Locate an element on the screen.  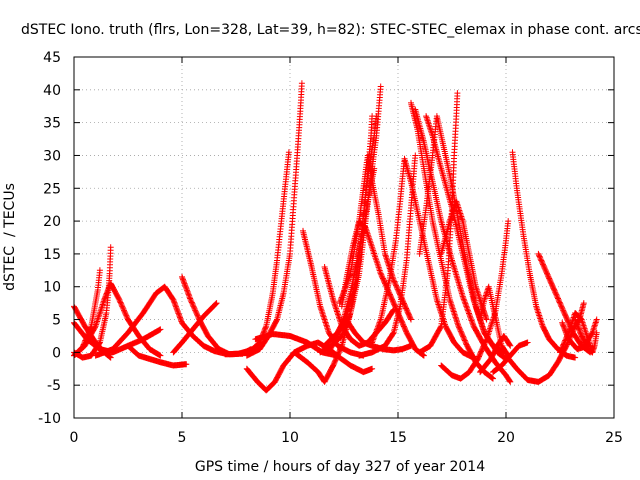
x-tick-label: 0 is located at coordinates (74, 438).